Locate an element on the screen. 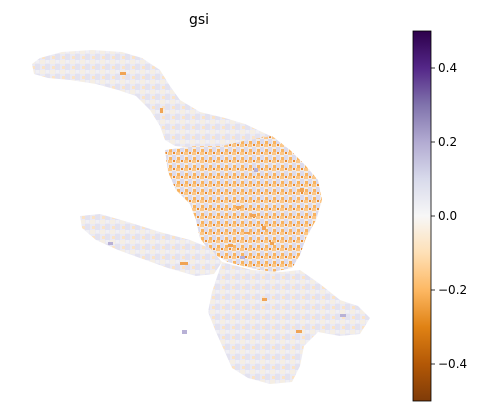 This screenshot has width=484, height=411. colorbar-tick-label: 0.2 is located at coordinates (447, 142).